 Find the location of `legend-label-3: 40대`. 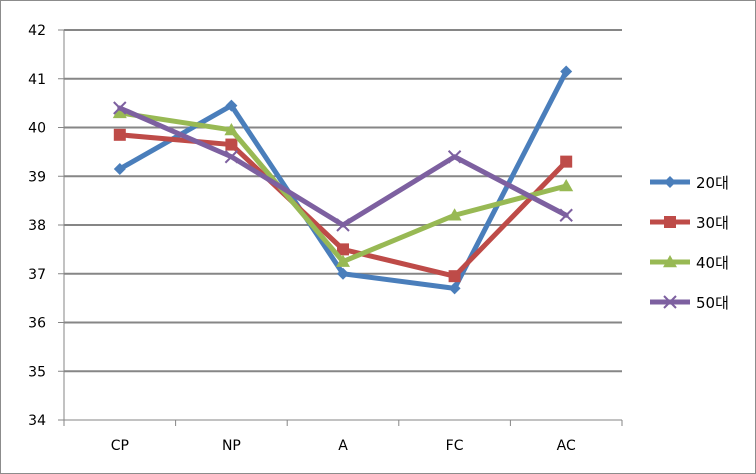

legend-label-3: 40대 is located at coordinates (712, 263).